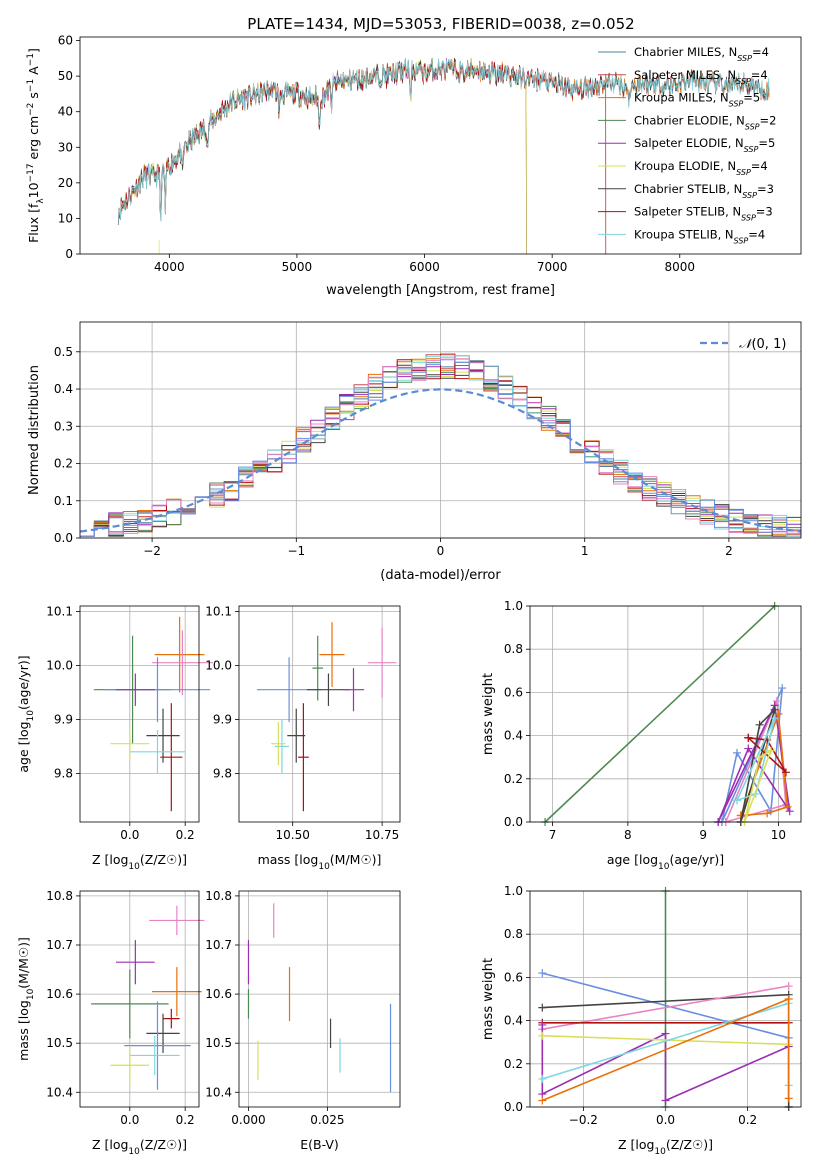  Describe the element at coordinates (163, 859) in the screenshot. I see `label-part: (Z/Z☉)]` at that location.